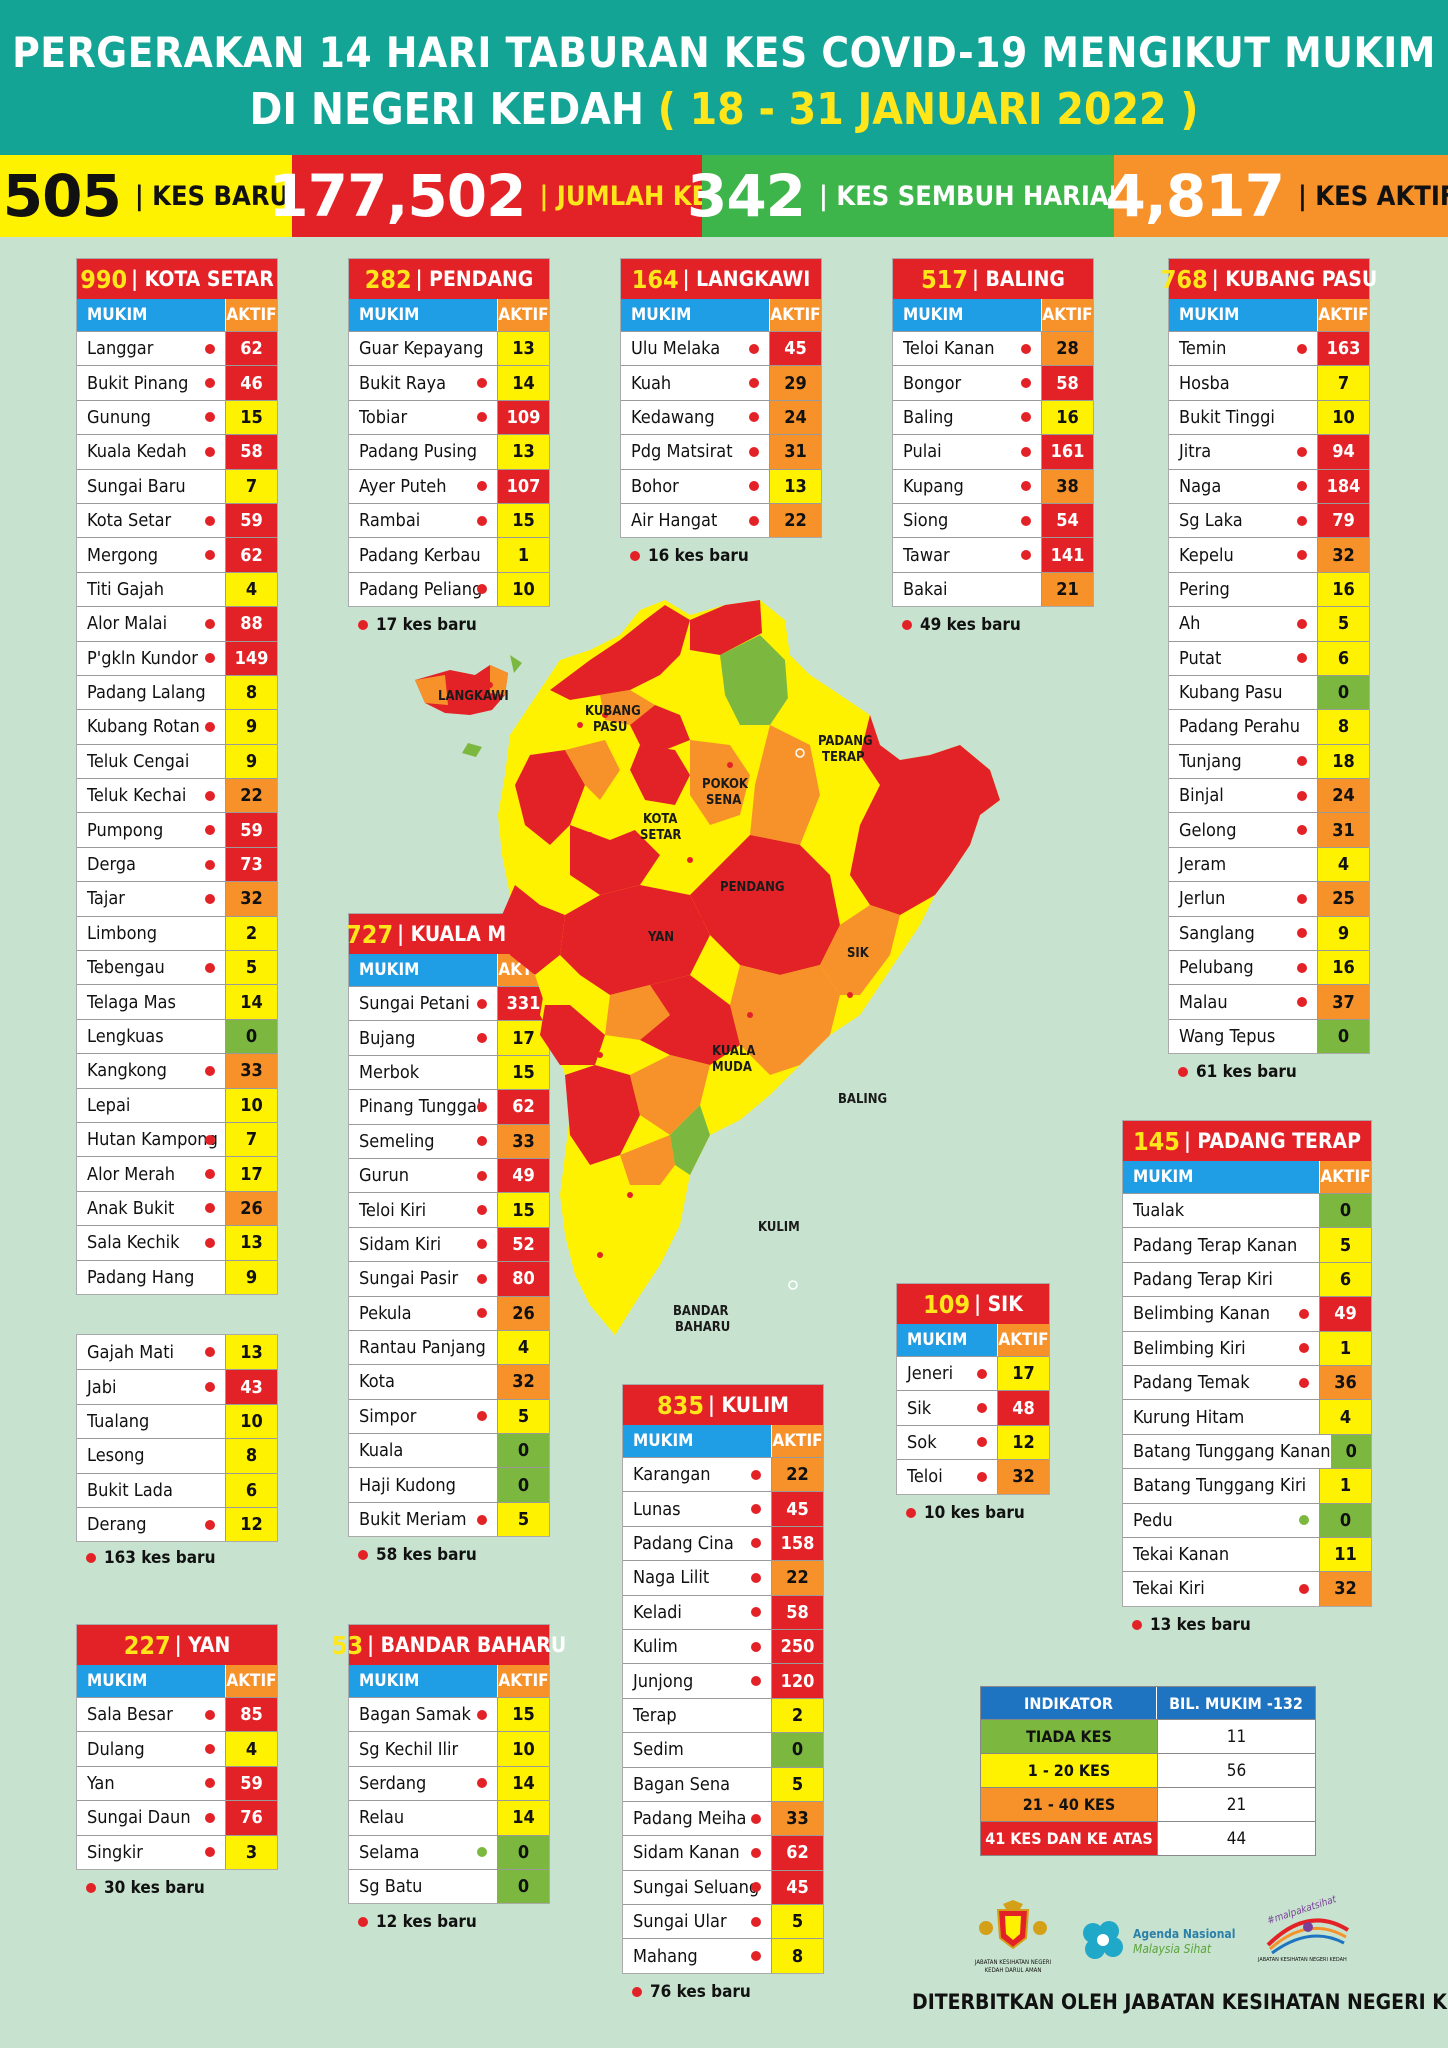 The image size is (1448, 2048). I want to click on mukim-name: Jerlun, so click(1243, 899).